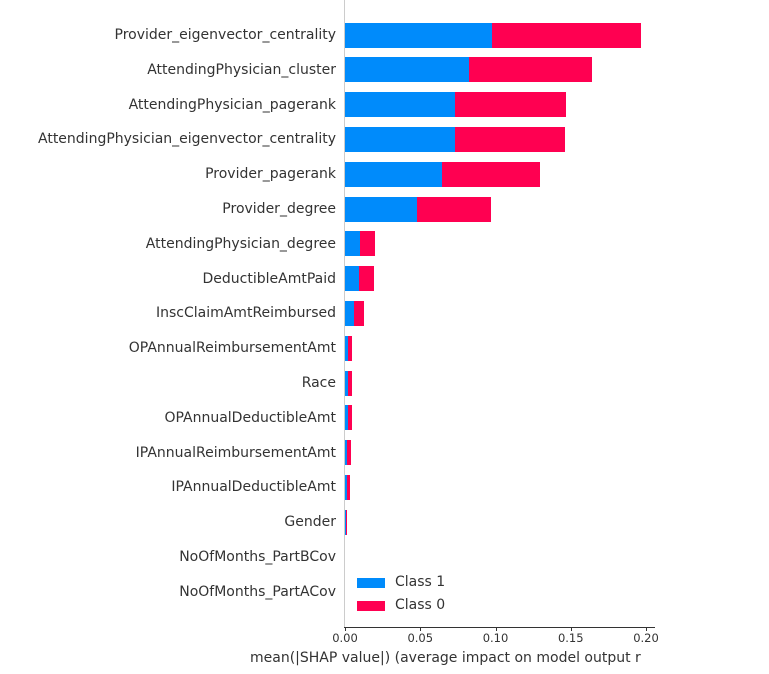  What do you see at coordinates (257, 557) in the screenshot?
I see `feature-label: NoOfMonths_PartBCov` at bounding box center [257, 557].